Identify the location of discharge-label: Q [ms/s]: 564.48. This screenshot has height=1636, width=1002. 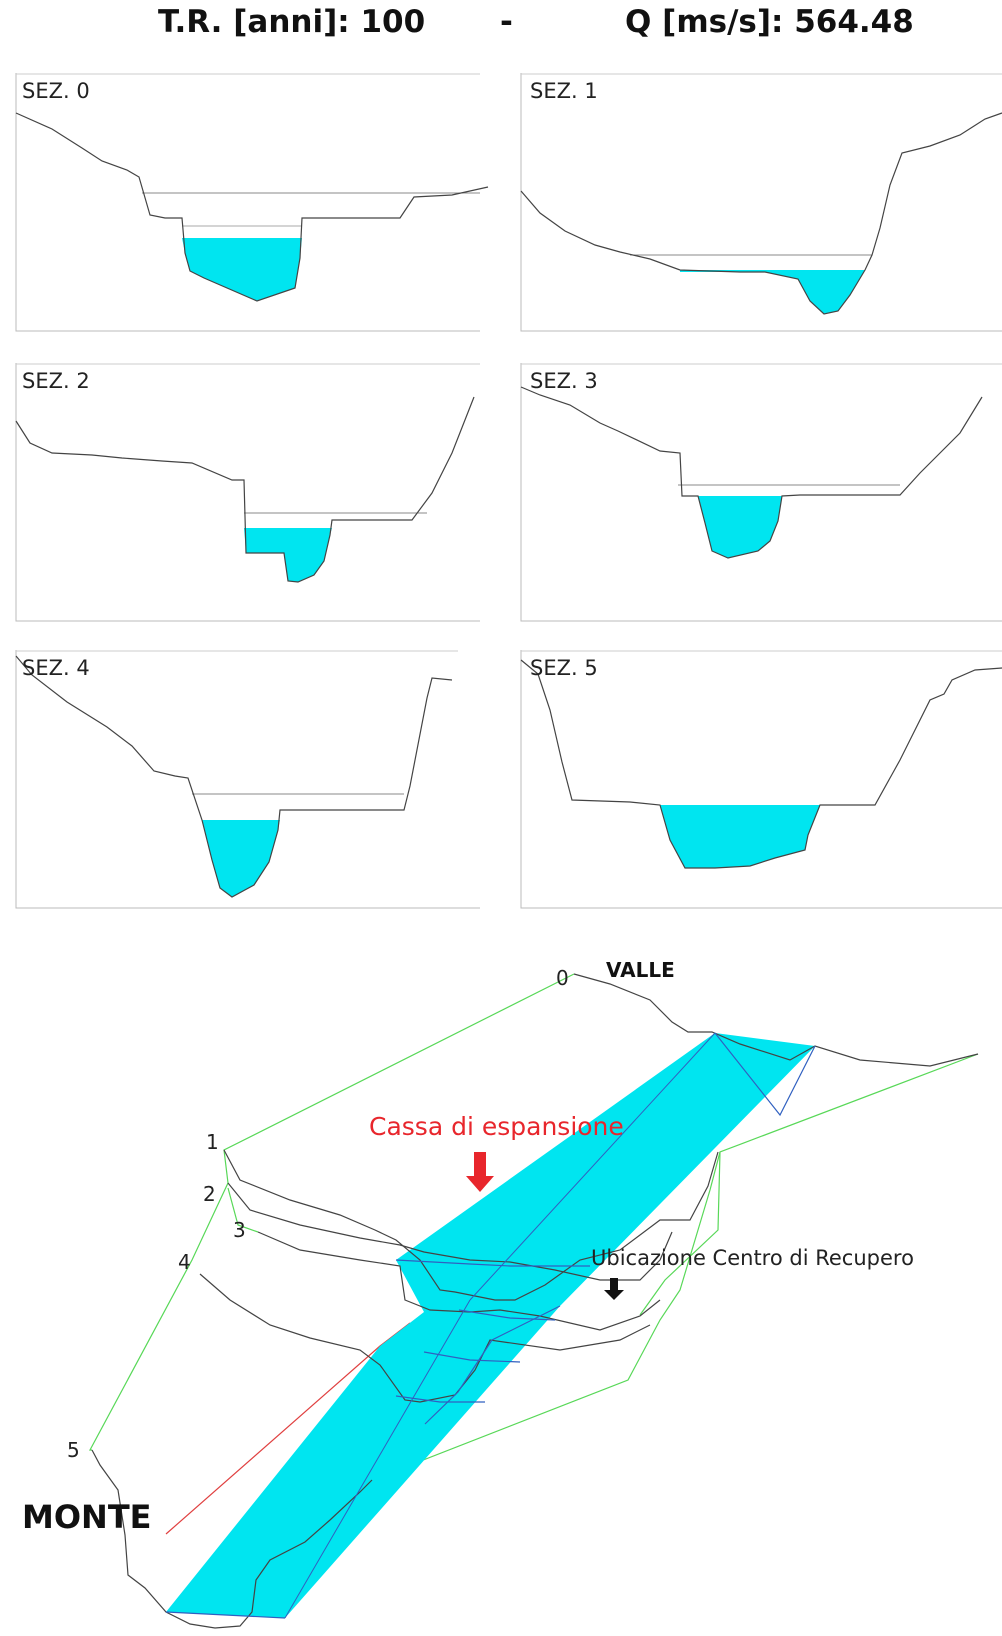
(769, 22).